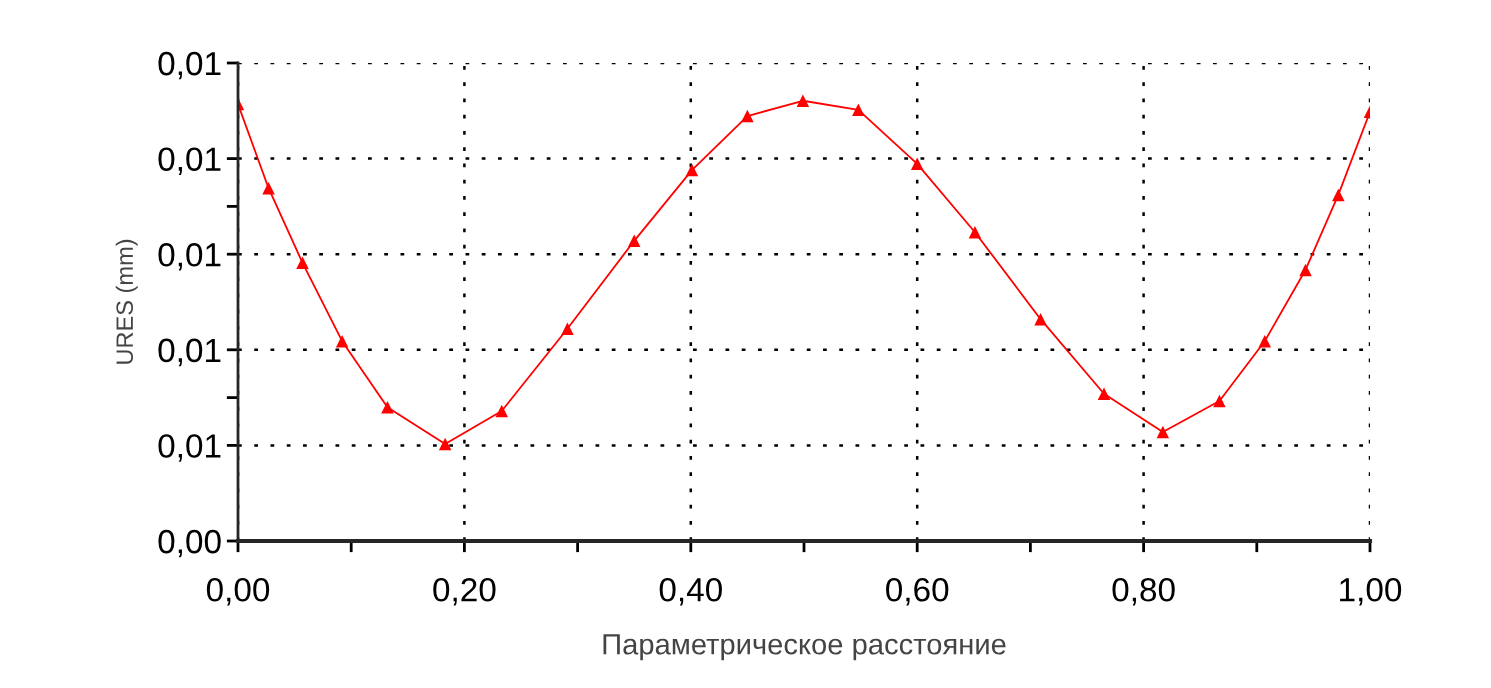 This screenshot has height=688, width=1491. Describe the element at coordinates (464, 591) in the screenshot. I see `x-tick-label: 0,20` at that location.